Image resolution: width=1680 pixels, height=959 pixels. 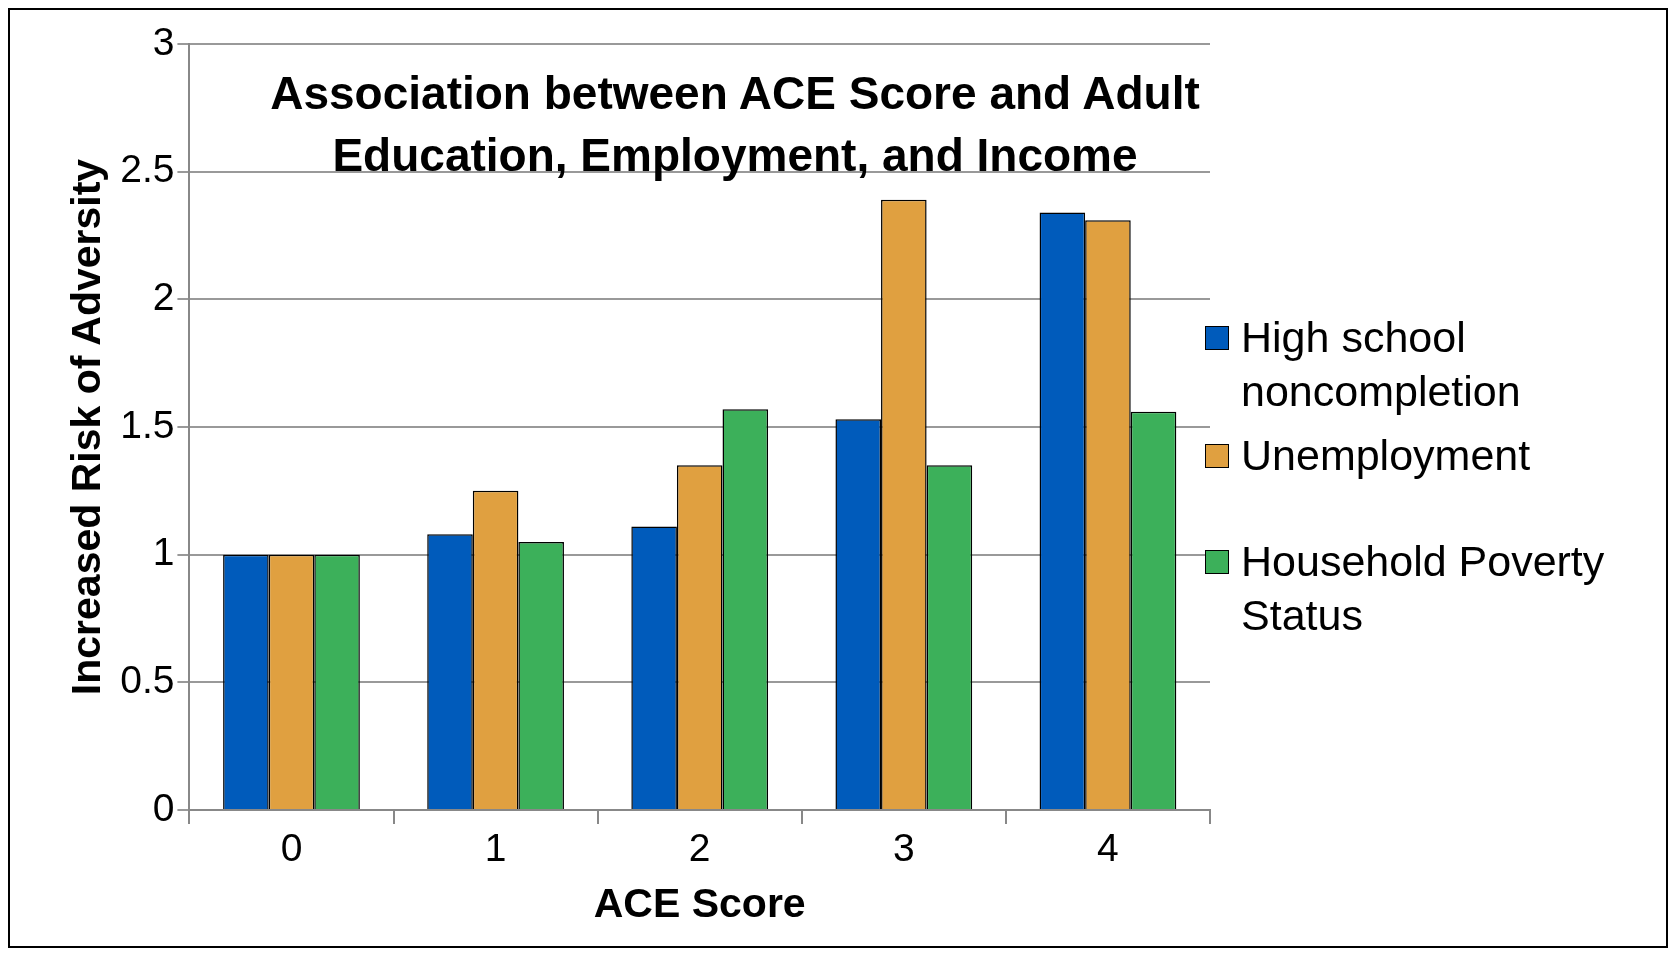 I want to click on x-tick-label: 4, so click(x=1108, y=848).